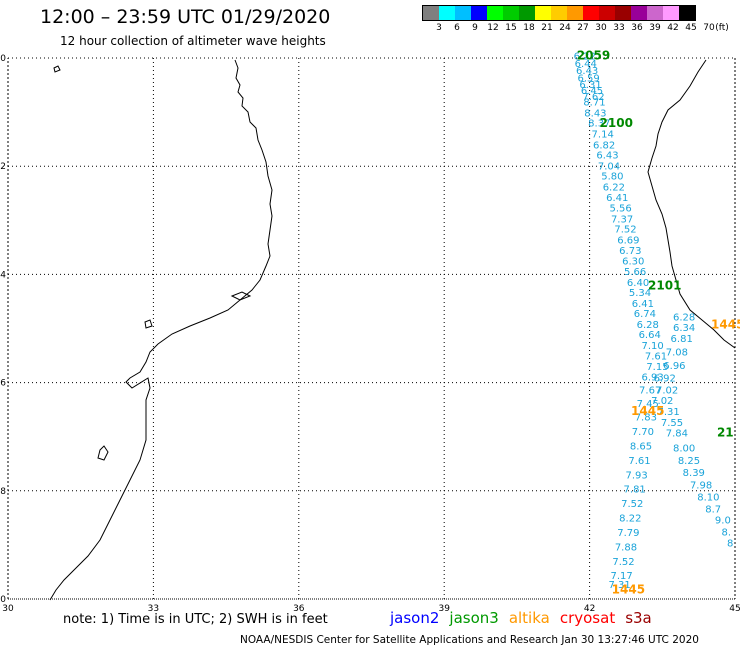 The image size is (740, 650). What do you see at coordinates (474, 618) in the screenshot?
I see `satellite-jason3: jason3` at bounding box center [474, 618].